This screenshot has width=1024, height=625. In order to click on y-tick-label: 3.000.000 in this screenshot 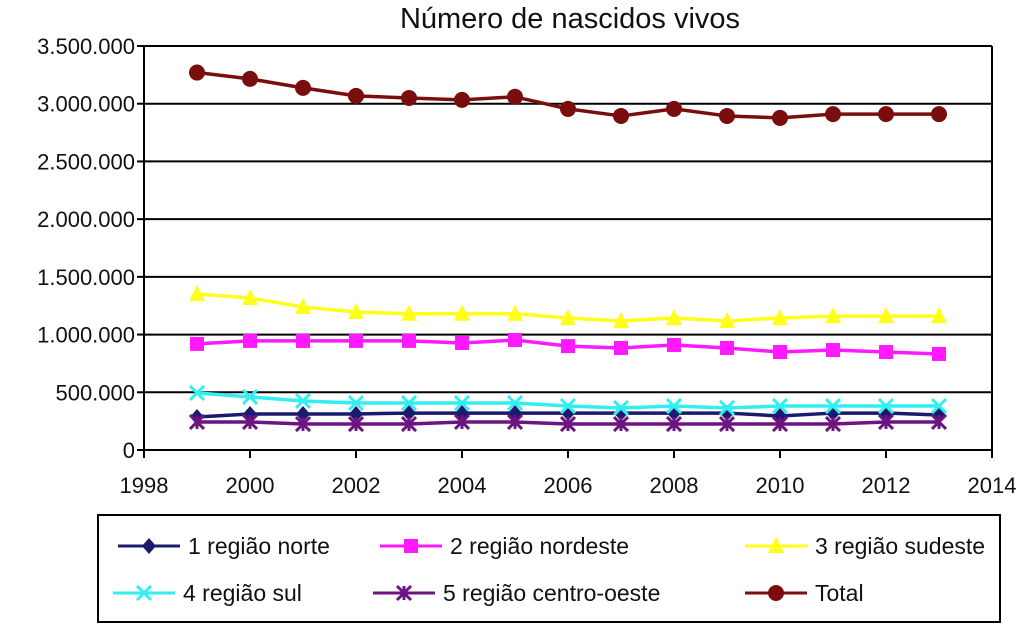, I will do `click(86, 104)`.